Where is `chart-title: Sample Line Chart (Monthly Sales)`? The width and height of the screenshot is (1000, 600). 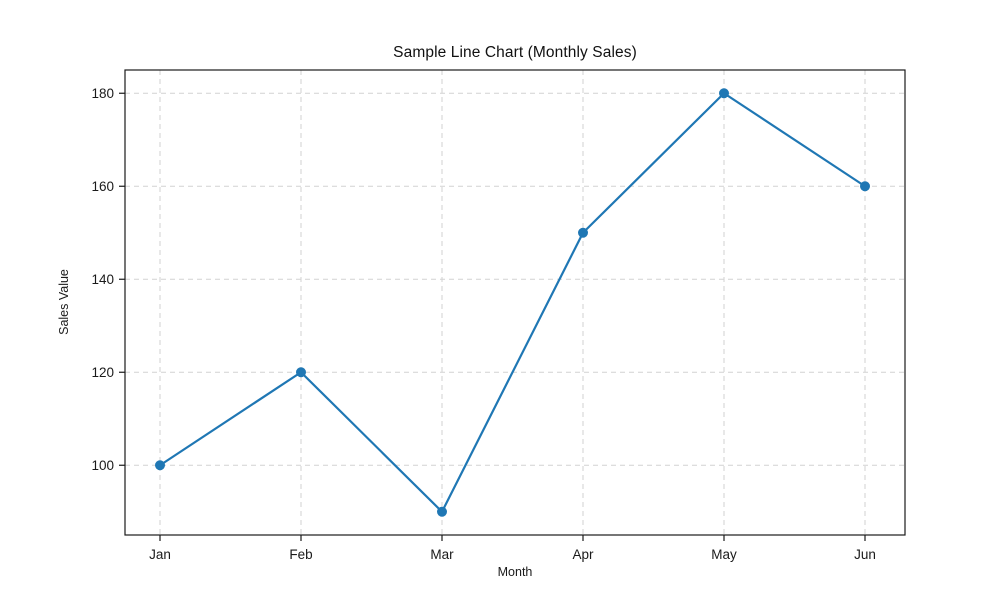
chart-title: Sample Line Chart (Monthly Sales) is located at coordinates (515, 52).